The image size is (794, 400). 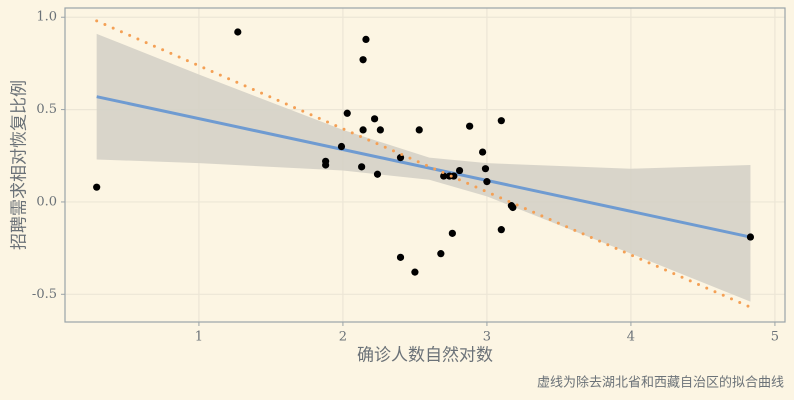 I want to click on x-tick-label: 4, so click(x=631, y=337).